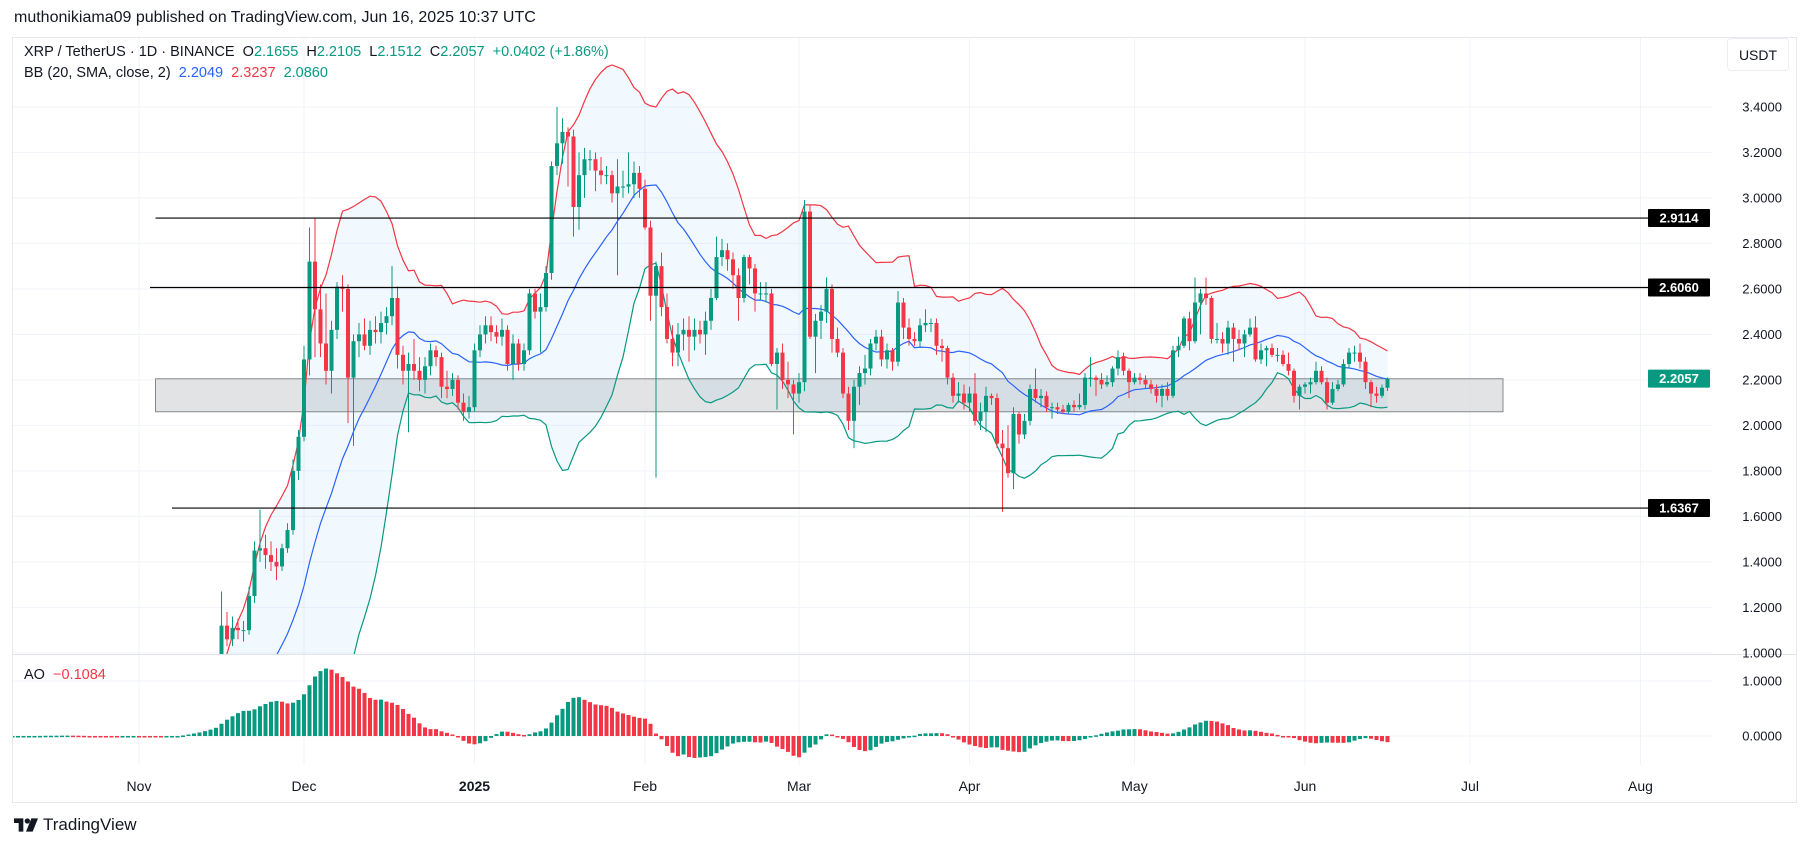  I want to click on last-price-tag-label: 2.2057, so click(1679, 378).